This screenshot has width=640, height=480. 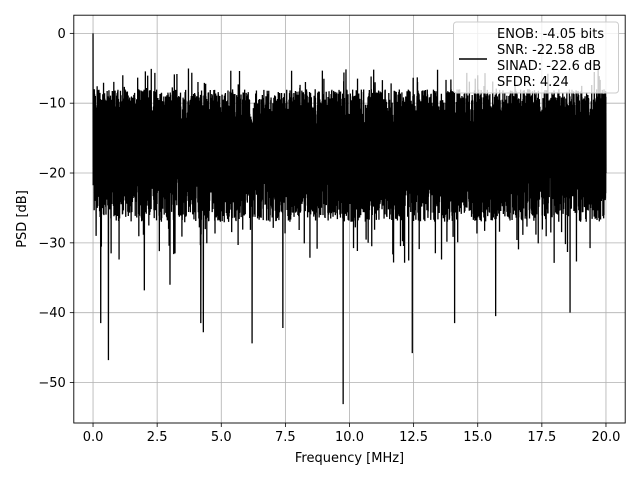 I want to click on y-tick-label: −50, so click(x=51, y=383).